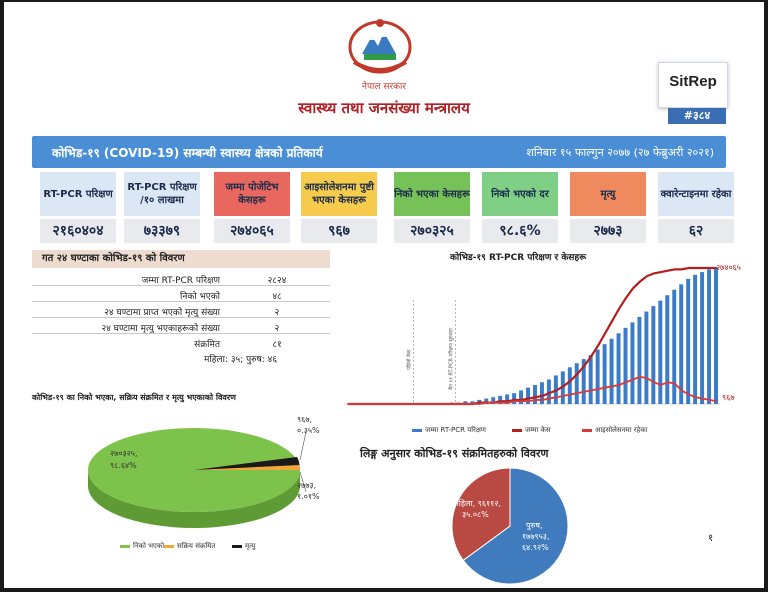  Describe the element at coordinates (308, 430) in the screenshot. I see `pie-label-active-pct: ०.३५%` at that location.